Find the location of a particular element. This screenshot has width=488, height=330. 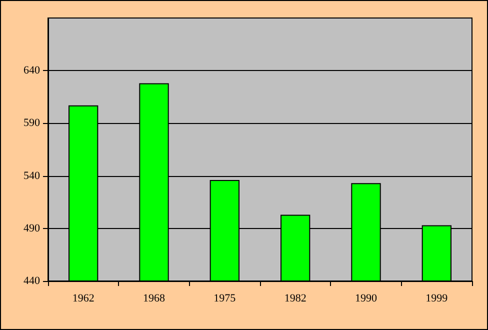

x-tick-label: 1968 is located at coordinates (154, 298).